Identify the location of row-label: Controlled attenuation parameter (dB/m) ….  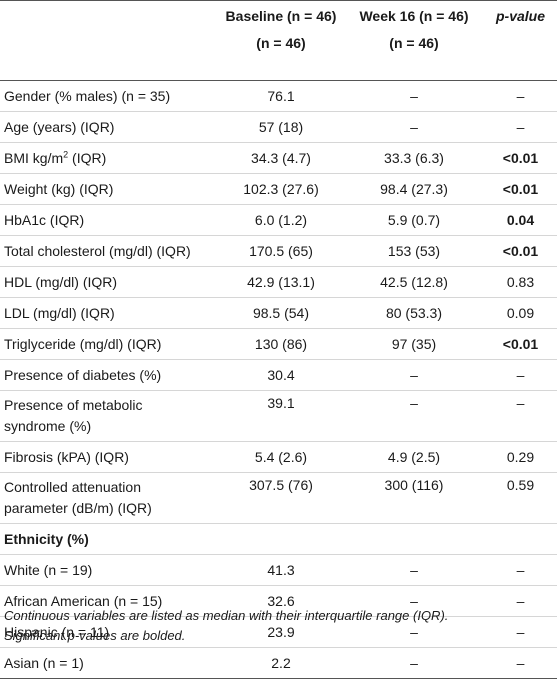
(109, 498).